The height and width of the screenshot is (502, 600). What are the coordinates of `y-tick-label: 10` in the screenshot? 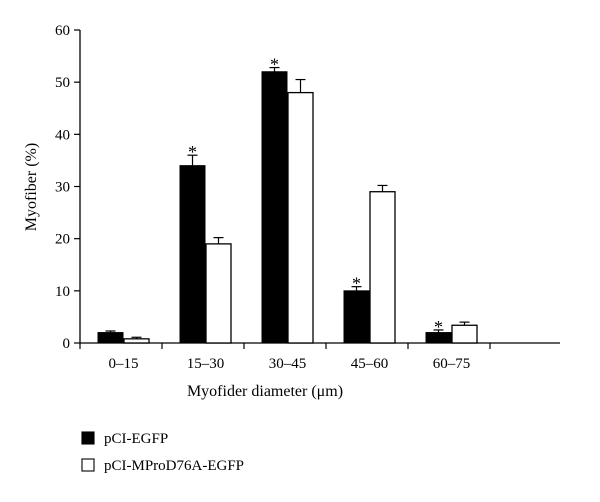 It's located at (62, 292).